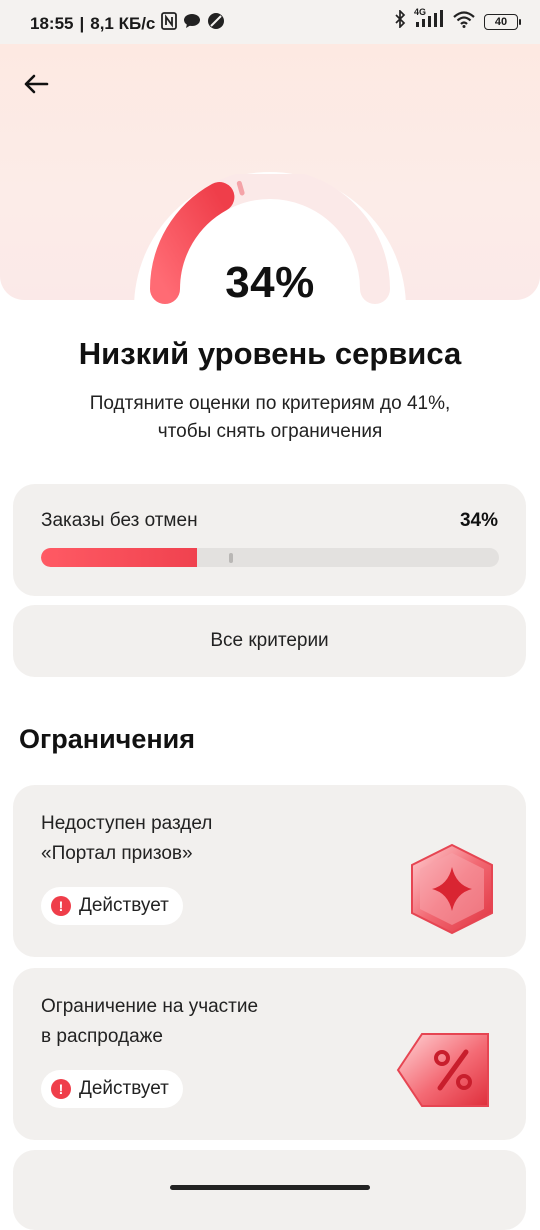 The height and width of the screenshot is (1230, 540). What do you see at coordinates (117, 853) in the screenshot?
I see `restriction-line-2: «Портал призов»` at bounding box center [117, 853].